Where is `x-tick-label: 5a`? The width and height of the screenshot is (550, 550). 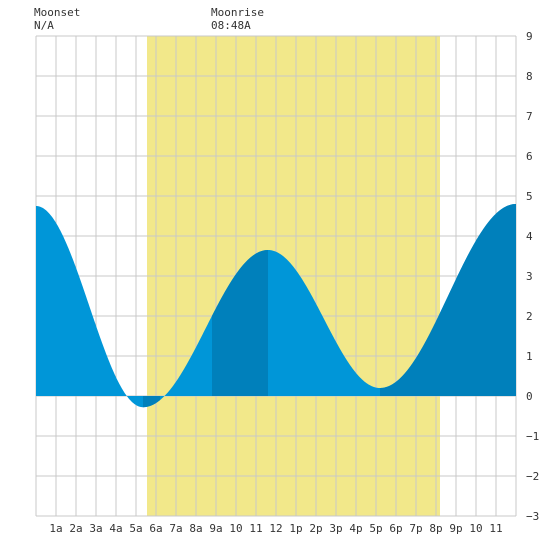 x-tick-label: 5a is located at coordinates (135, 528).